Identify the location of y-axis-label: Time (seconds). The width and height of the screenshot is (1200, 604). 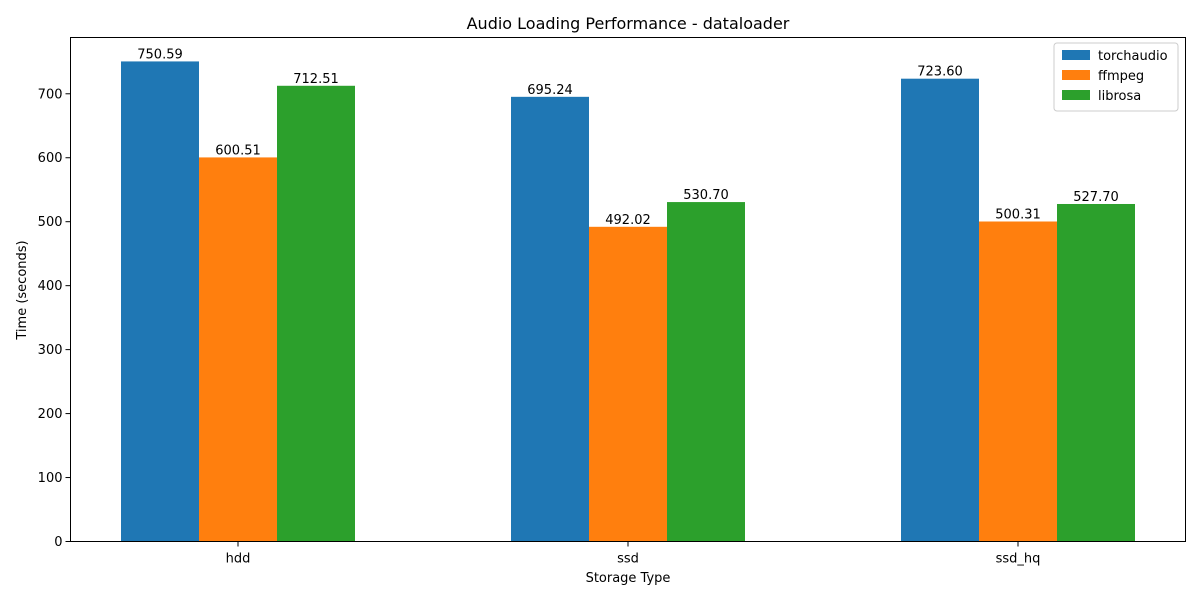
(22, 290).